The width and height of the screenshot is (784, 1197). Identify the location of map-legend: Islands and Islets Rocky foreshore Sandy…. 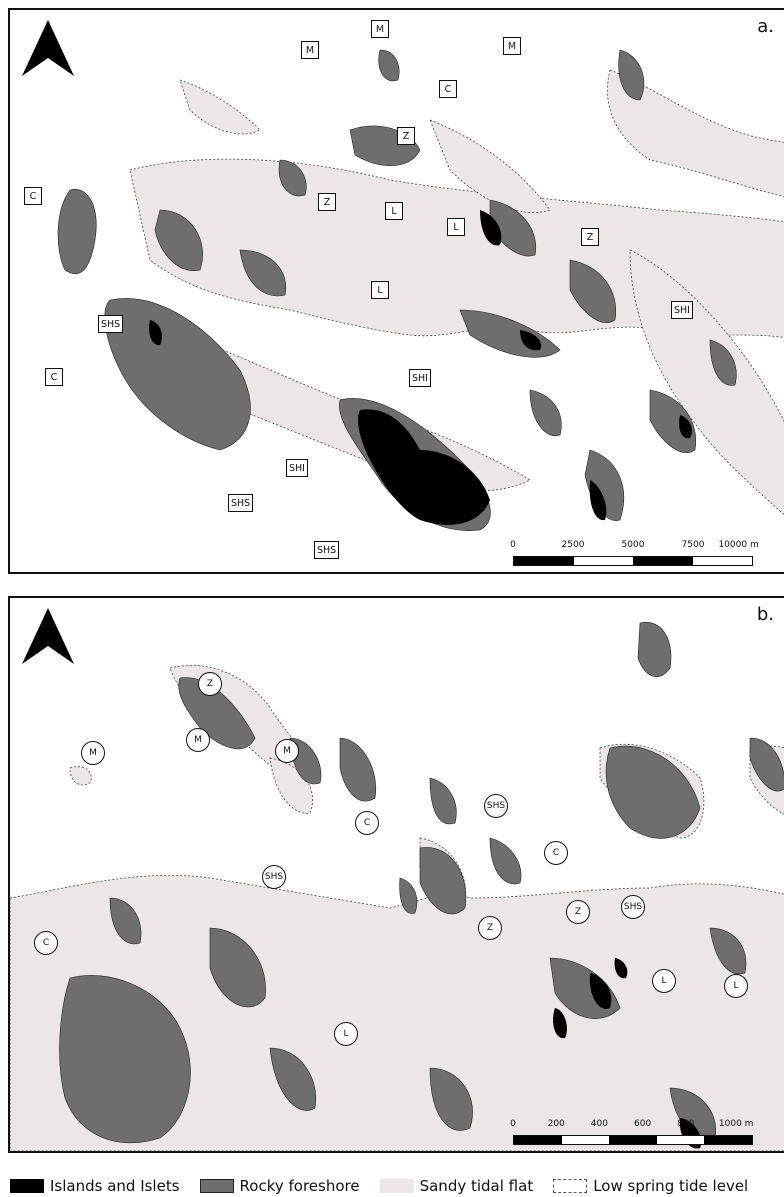
(397, 1186).